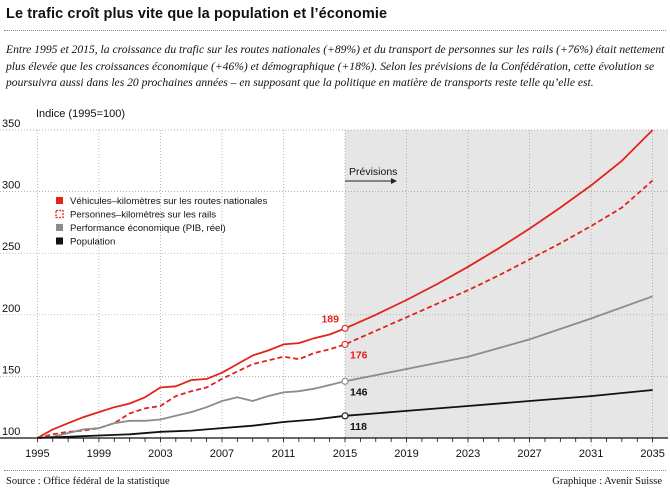  What do you see at coordinates (92, 242) in the screenshot?
I see `legend-label: Population` at bounding box center [92, 242].